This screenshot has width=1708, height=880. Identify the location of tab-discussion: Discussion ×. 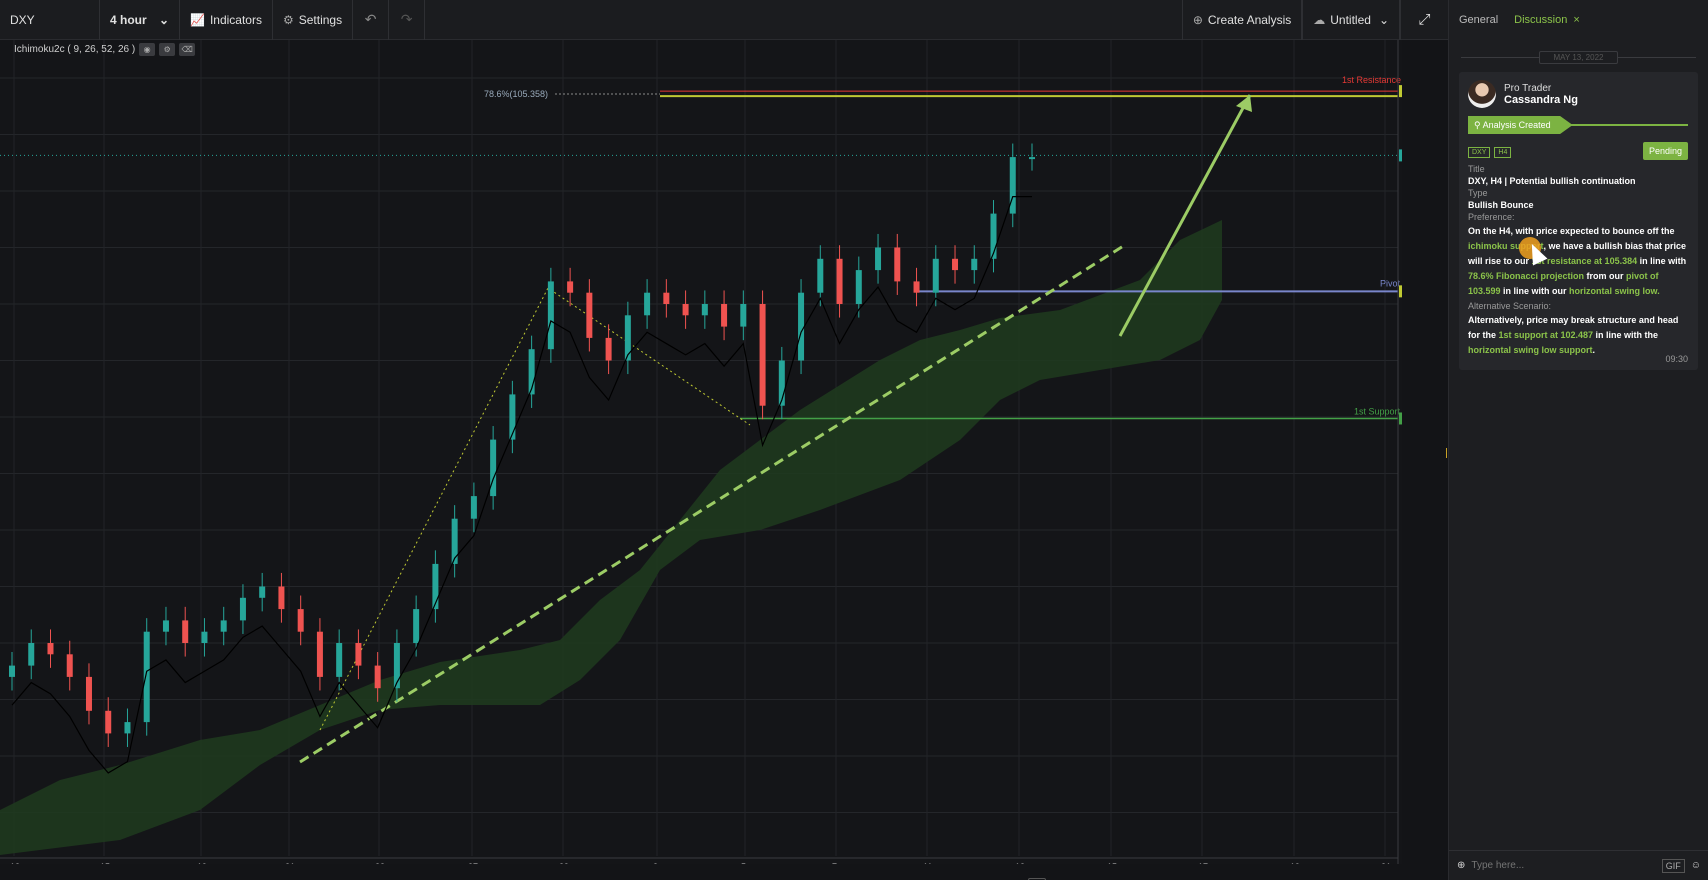
(1547, 20).